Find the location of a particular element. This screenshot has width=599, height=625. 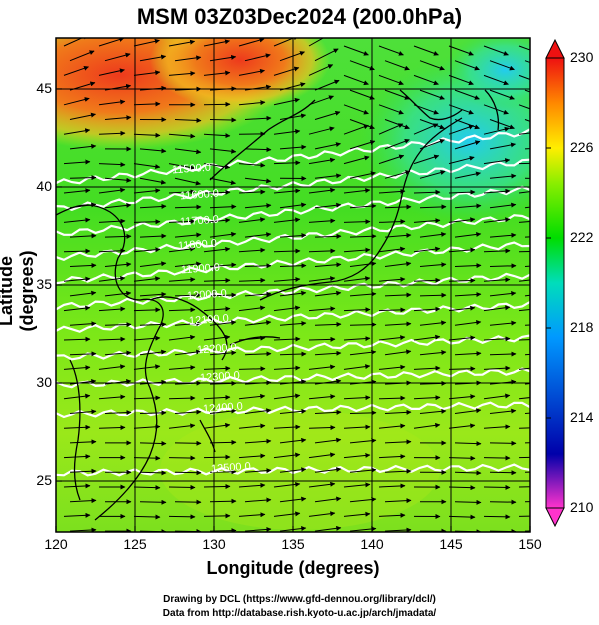

x-tick-label: 135 is located at coordinates (293, 544).